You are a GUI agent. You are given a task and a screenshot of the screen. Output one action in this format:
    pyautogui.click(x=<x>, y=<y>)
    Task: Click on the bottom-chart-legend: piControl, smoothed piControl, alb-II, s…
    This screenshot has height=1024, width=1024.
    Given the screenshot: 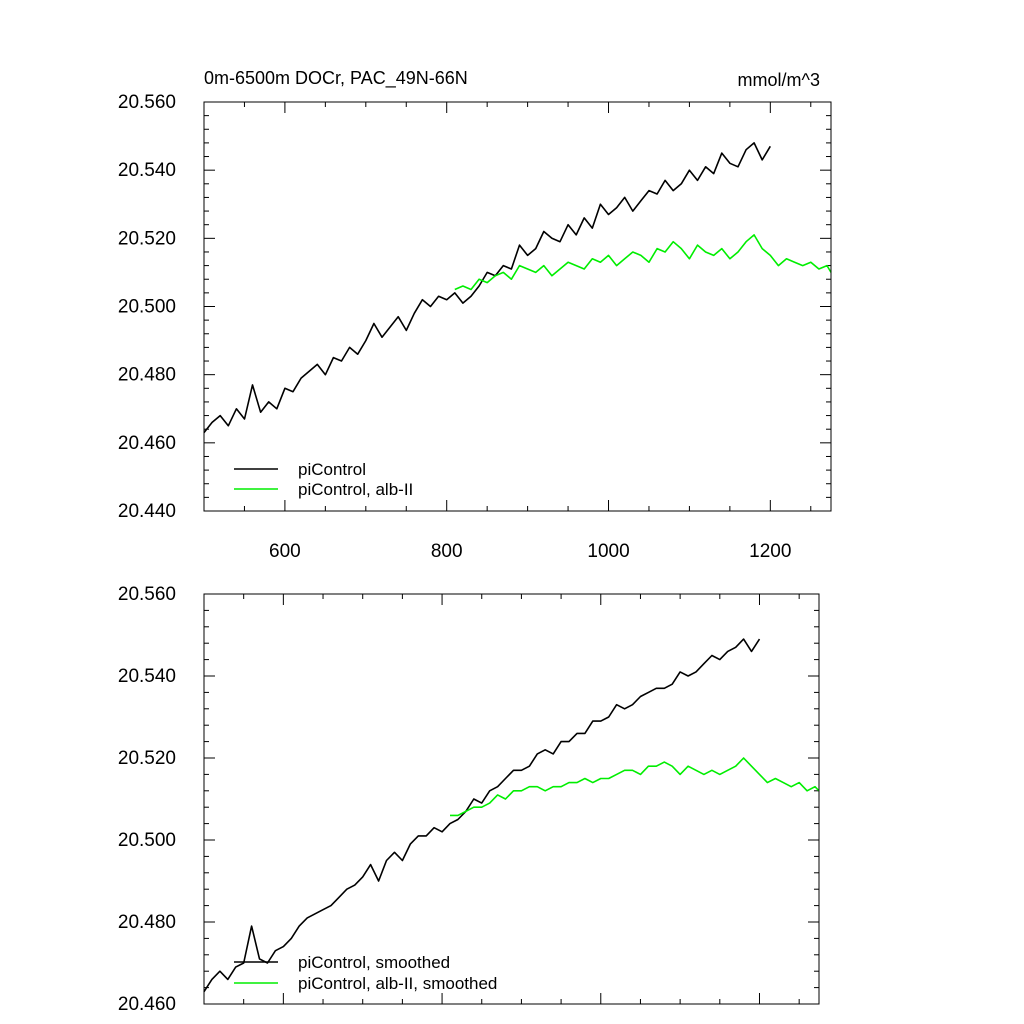 What is the action you would take?
    pyautogui.click(x=365, y=973)
    